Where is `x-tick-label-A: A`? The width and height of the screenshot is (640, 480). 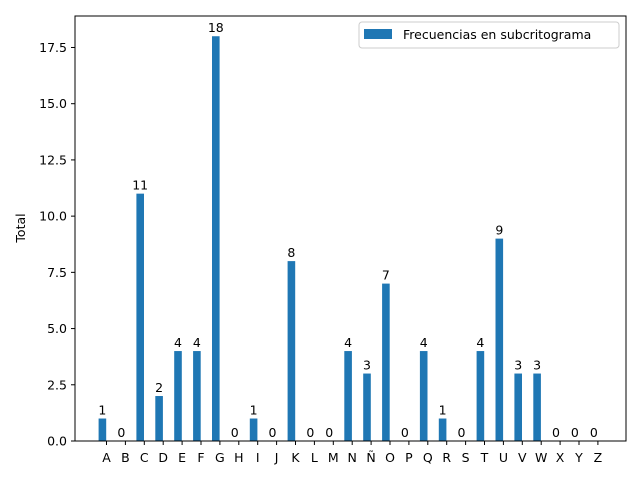 x-tick-label-A: A is located at coordinates (106, 457).